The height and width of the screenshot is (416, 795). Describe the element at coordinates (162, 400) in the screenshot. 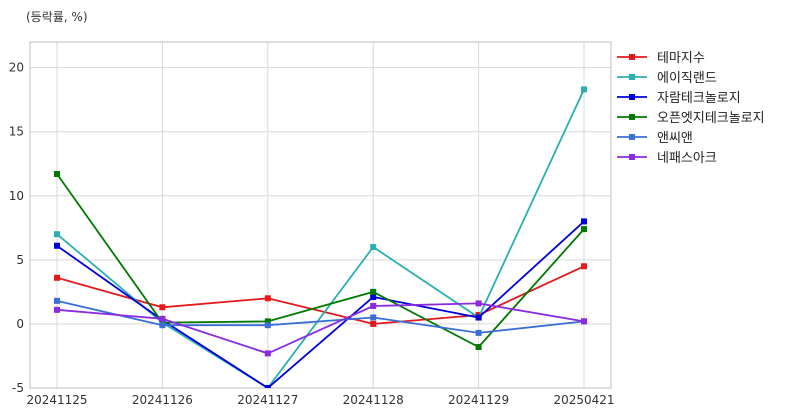

I see `x-tick-label: 20241126` at that location.